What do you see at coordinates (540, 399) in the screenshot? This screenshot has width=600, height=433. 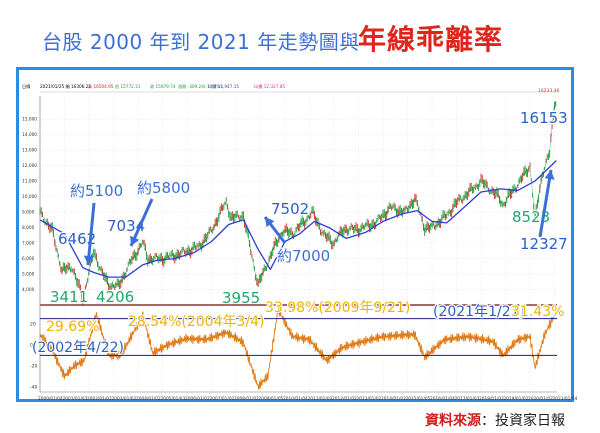 I see `x-tick-label: 2020/01/02` at bounding box center [540, 399].